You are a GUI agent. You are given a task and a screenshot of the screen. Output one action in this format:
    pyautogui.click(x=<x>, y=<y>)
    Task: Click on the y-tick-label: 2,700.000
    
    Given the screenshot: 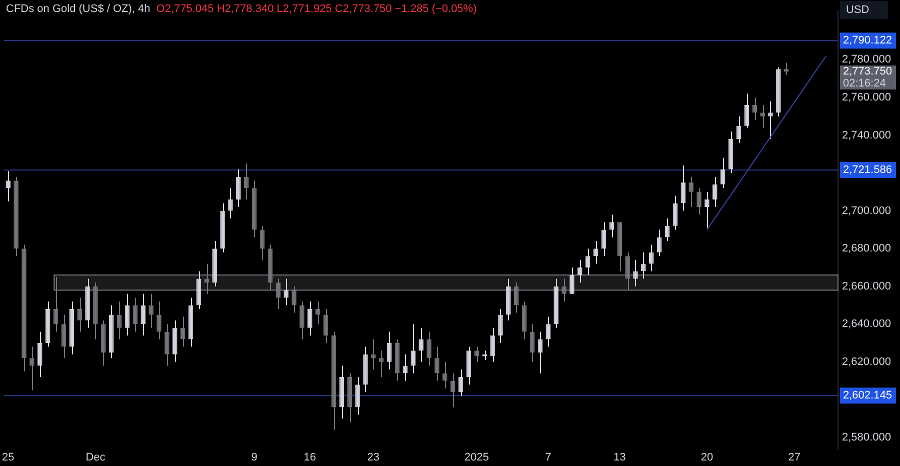 What is the action you would take?
    pyautogui.click(x=866, y=210)
    